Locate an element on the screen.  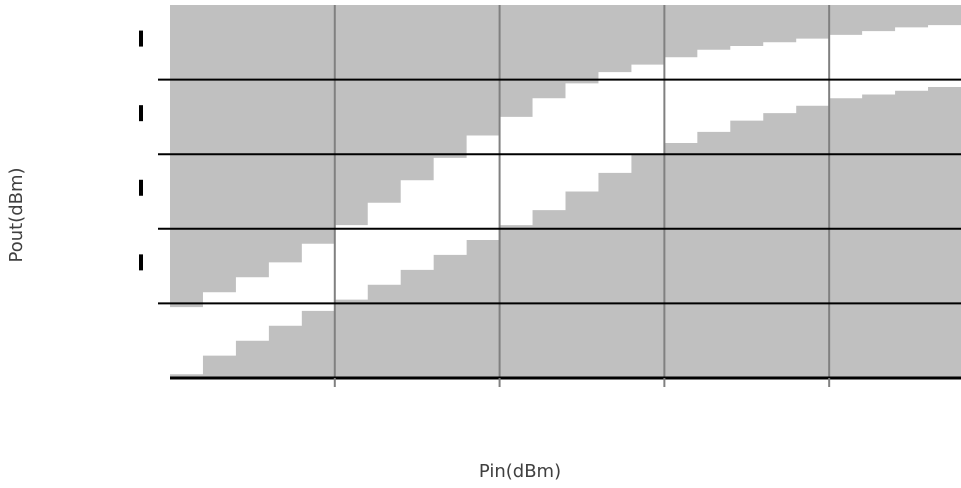
x-axis-title: Pin(dBm) is located at coordinates (520, 471).